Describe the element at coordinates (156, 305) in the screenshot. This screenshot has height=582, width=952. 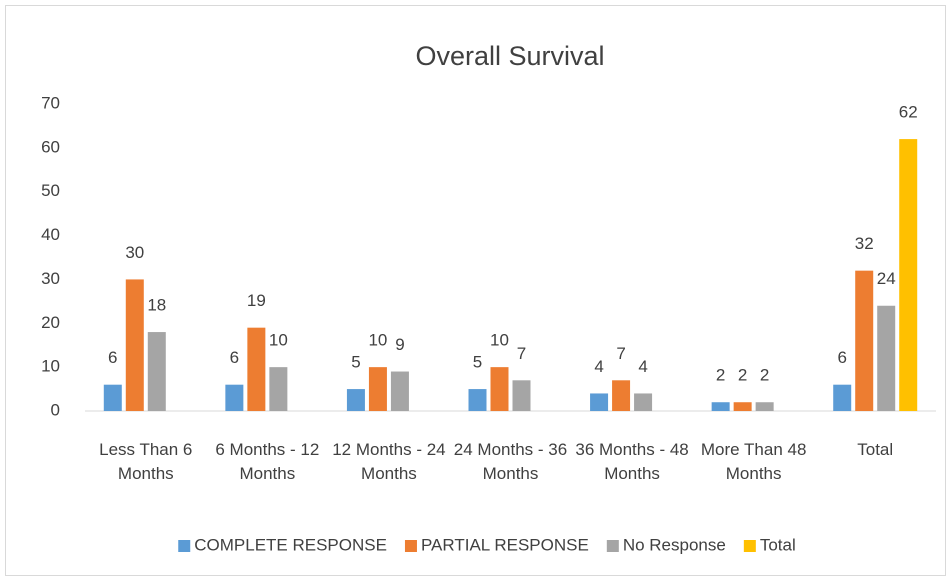
I see `data-label: 18` at that location.